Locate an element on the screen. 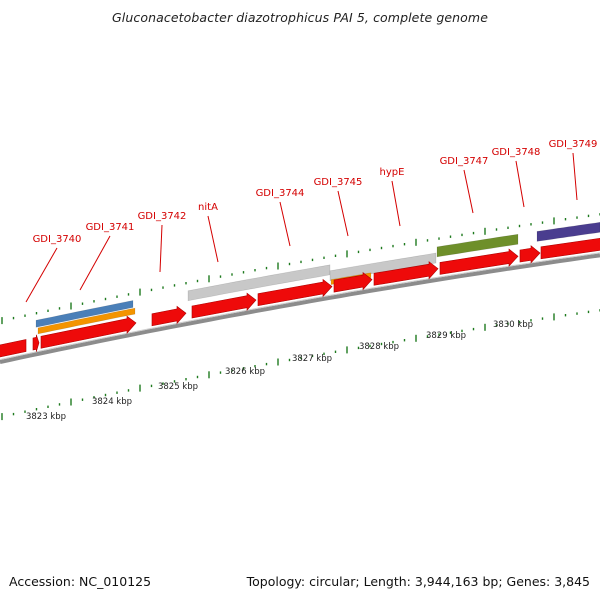 The image size is (600, 600). cds-arrow-gdi3739 is located at coordinates (13, 349).